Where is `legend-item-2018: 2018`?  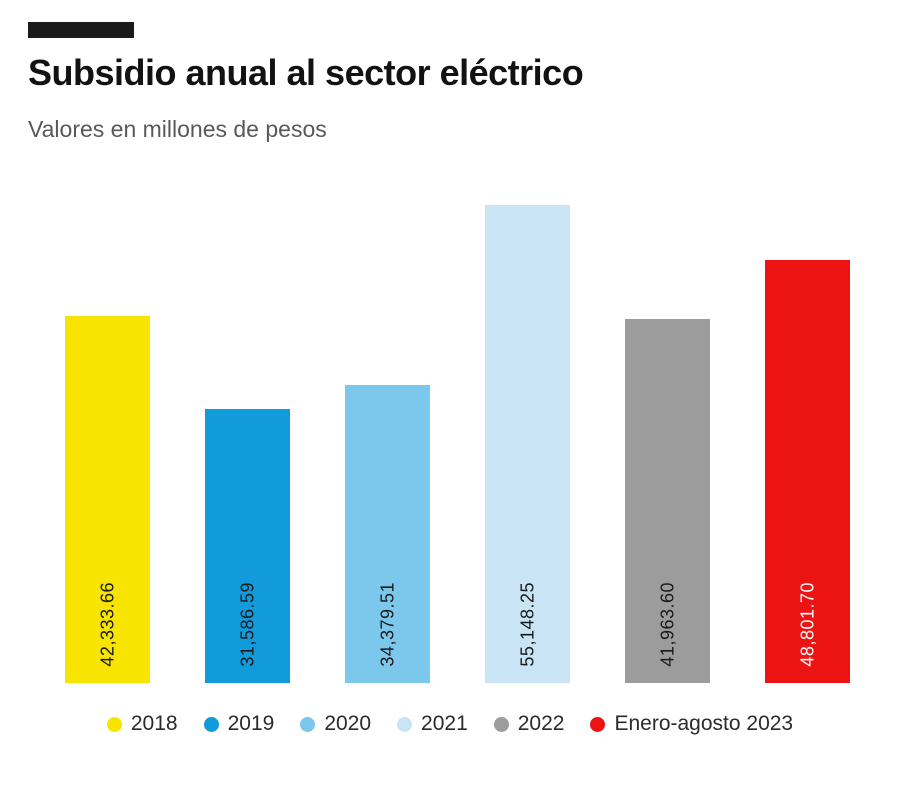 legend-item-2018: 2018 is located at coordinates (142, 724).